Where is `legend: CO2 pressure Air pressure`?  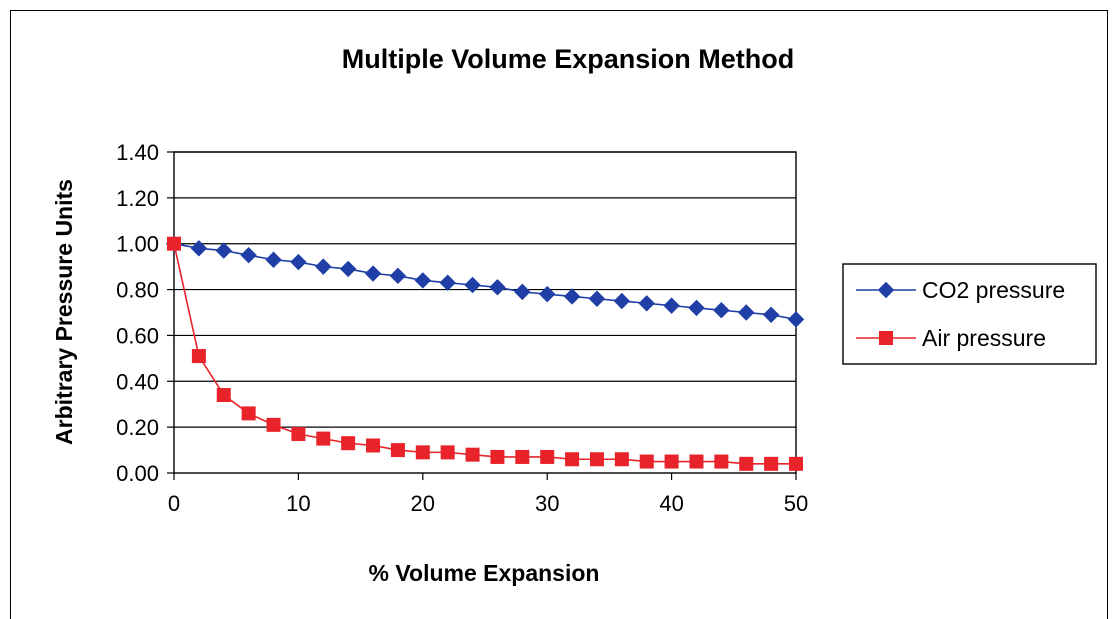
legend: CO2 pressure Air pressure is located at coordinates (969, 314).